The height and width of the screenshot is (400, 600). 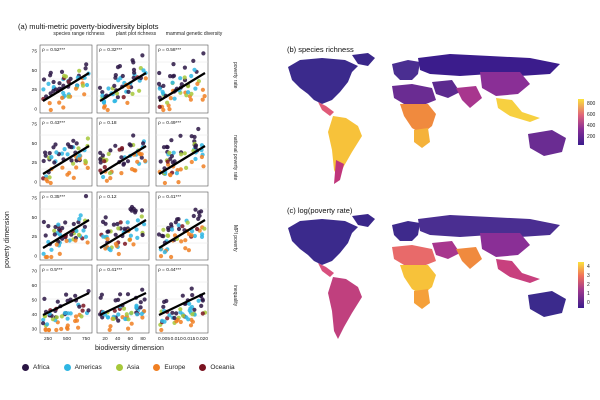 I want to click on map-b-east-asia, so click(x=505, y=84).